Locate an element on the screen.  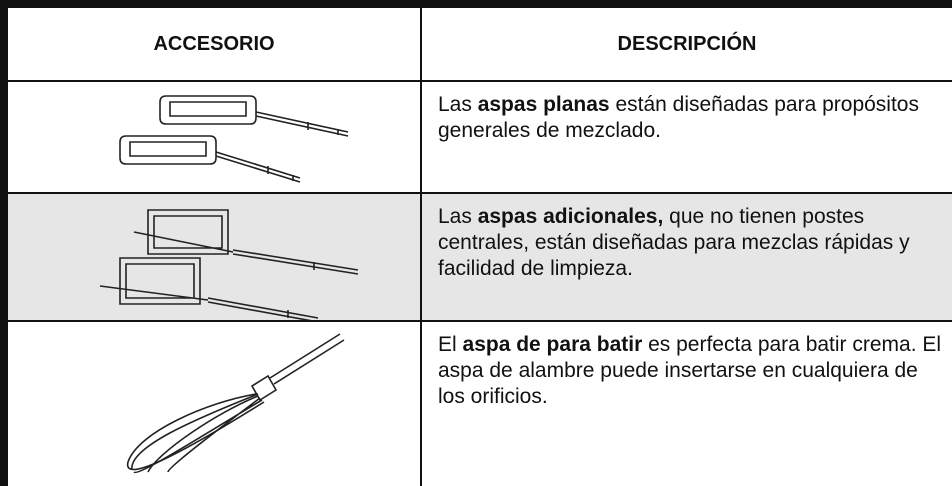
bold-text: aspa de para batir is located at coordinates (552, 344).